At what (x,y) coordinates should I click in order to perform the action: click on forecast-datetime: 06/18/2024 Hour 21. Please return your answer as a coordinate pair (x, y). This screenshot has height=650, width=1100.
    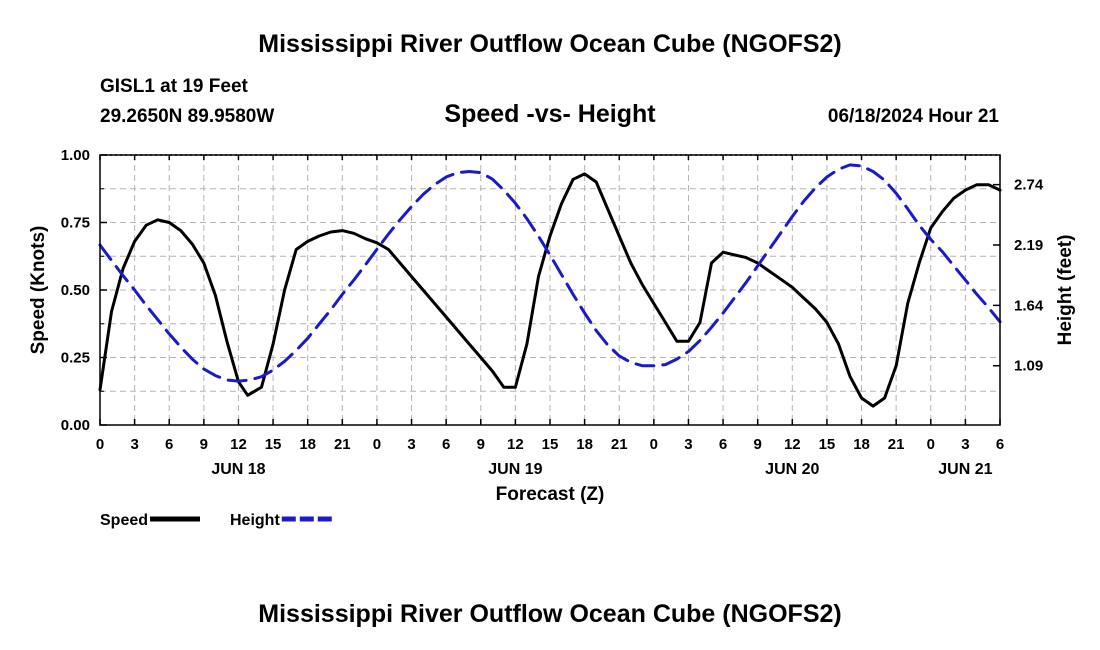
    Looking at the image, I should click on (913, 116).